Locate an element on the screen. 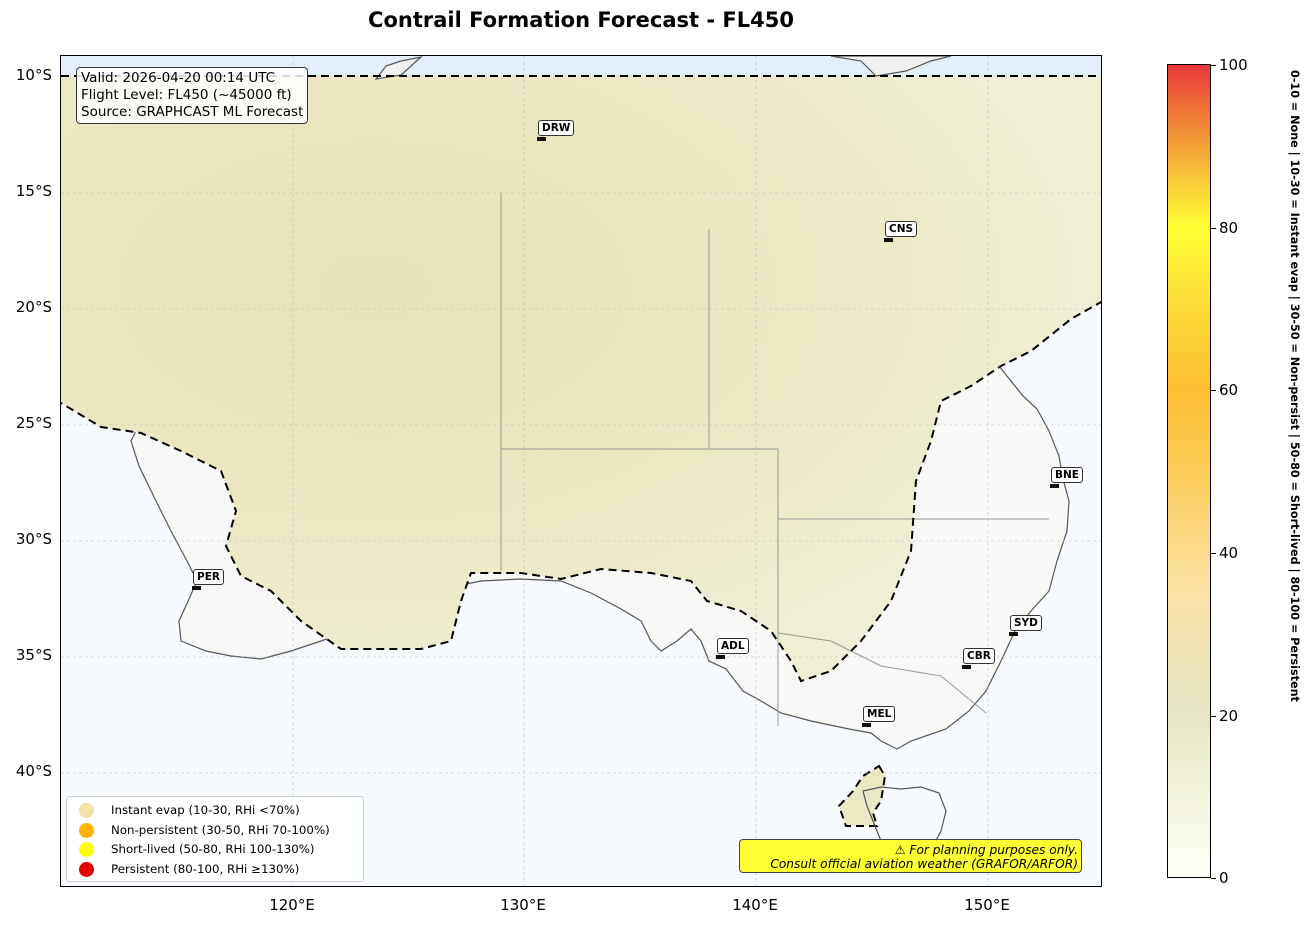 The height and width of the screenshot is (926, 1304). colorbar is located at coordinates (1189, 471).